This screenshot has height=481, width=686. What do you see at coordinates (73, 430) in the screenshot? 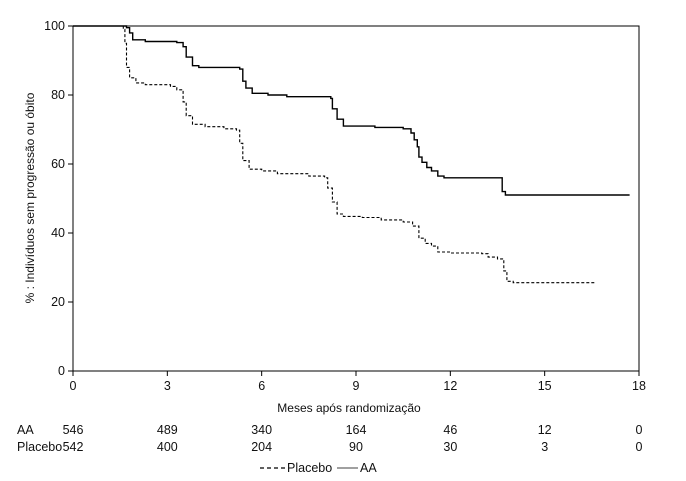
I see `risk-cell: 546` at bounding box center [73, 430].